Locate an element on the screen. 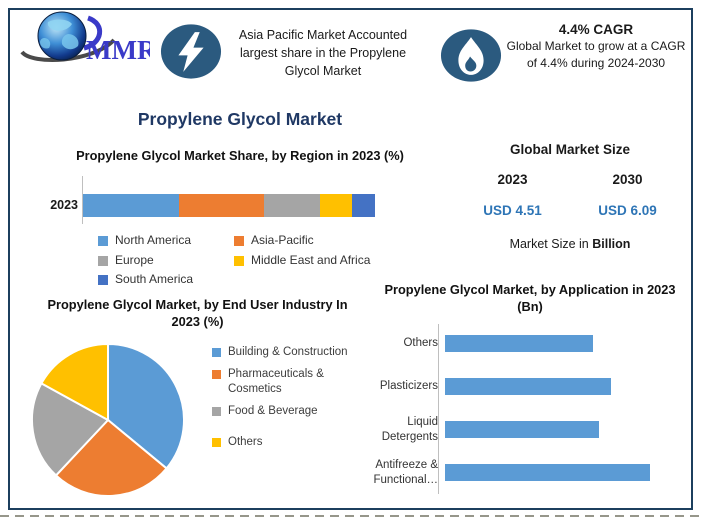 The image size is (701, 523). application-y-axis is located at coordinates (438, 409).